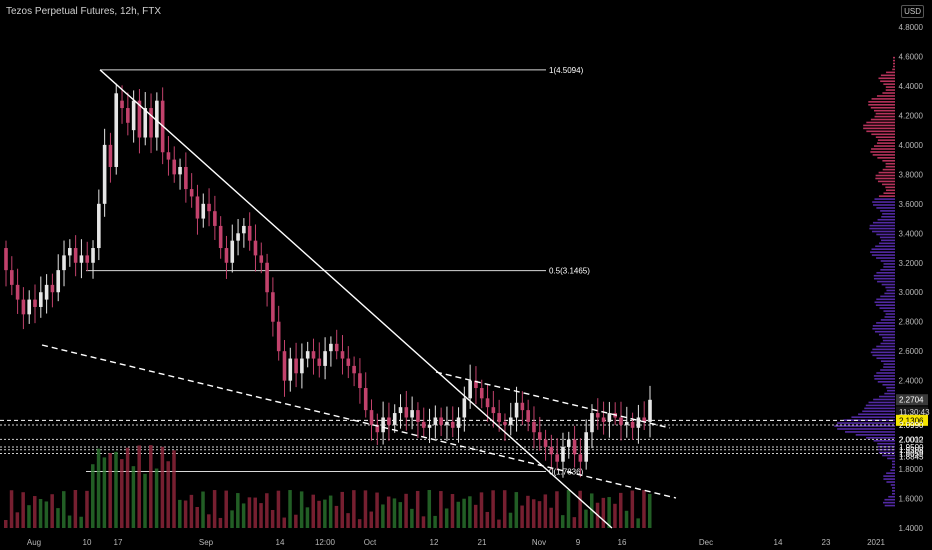 This screenshot has height=550, width=932. What do you see at coordinates (434, 542) in the screenshot?
I see `x-tick-label: 12` at bounding box center [434, 542].